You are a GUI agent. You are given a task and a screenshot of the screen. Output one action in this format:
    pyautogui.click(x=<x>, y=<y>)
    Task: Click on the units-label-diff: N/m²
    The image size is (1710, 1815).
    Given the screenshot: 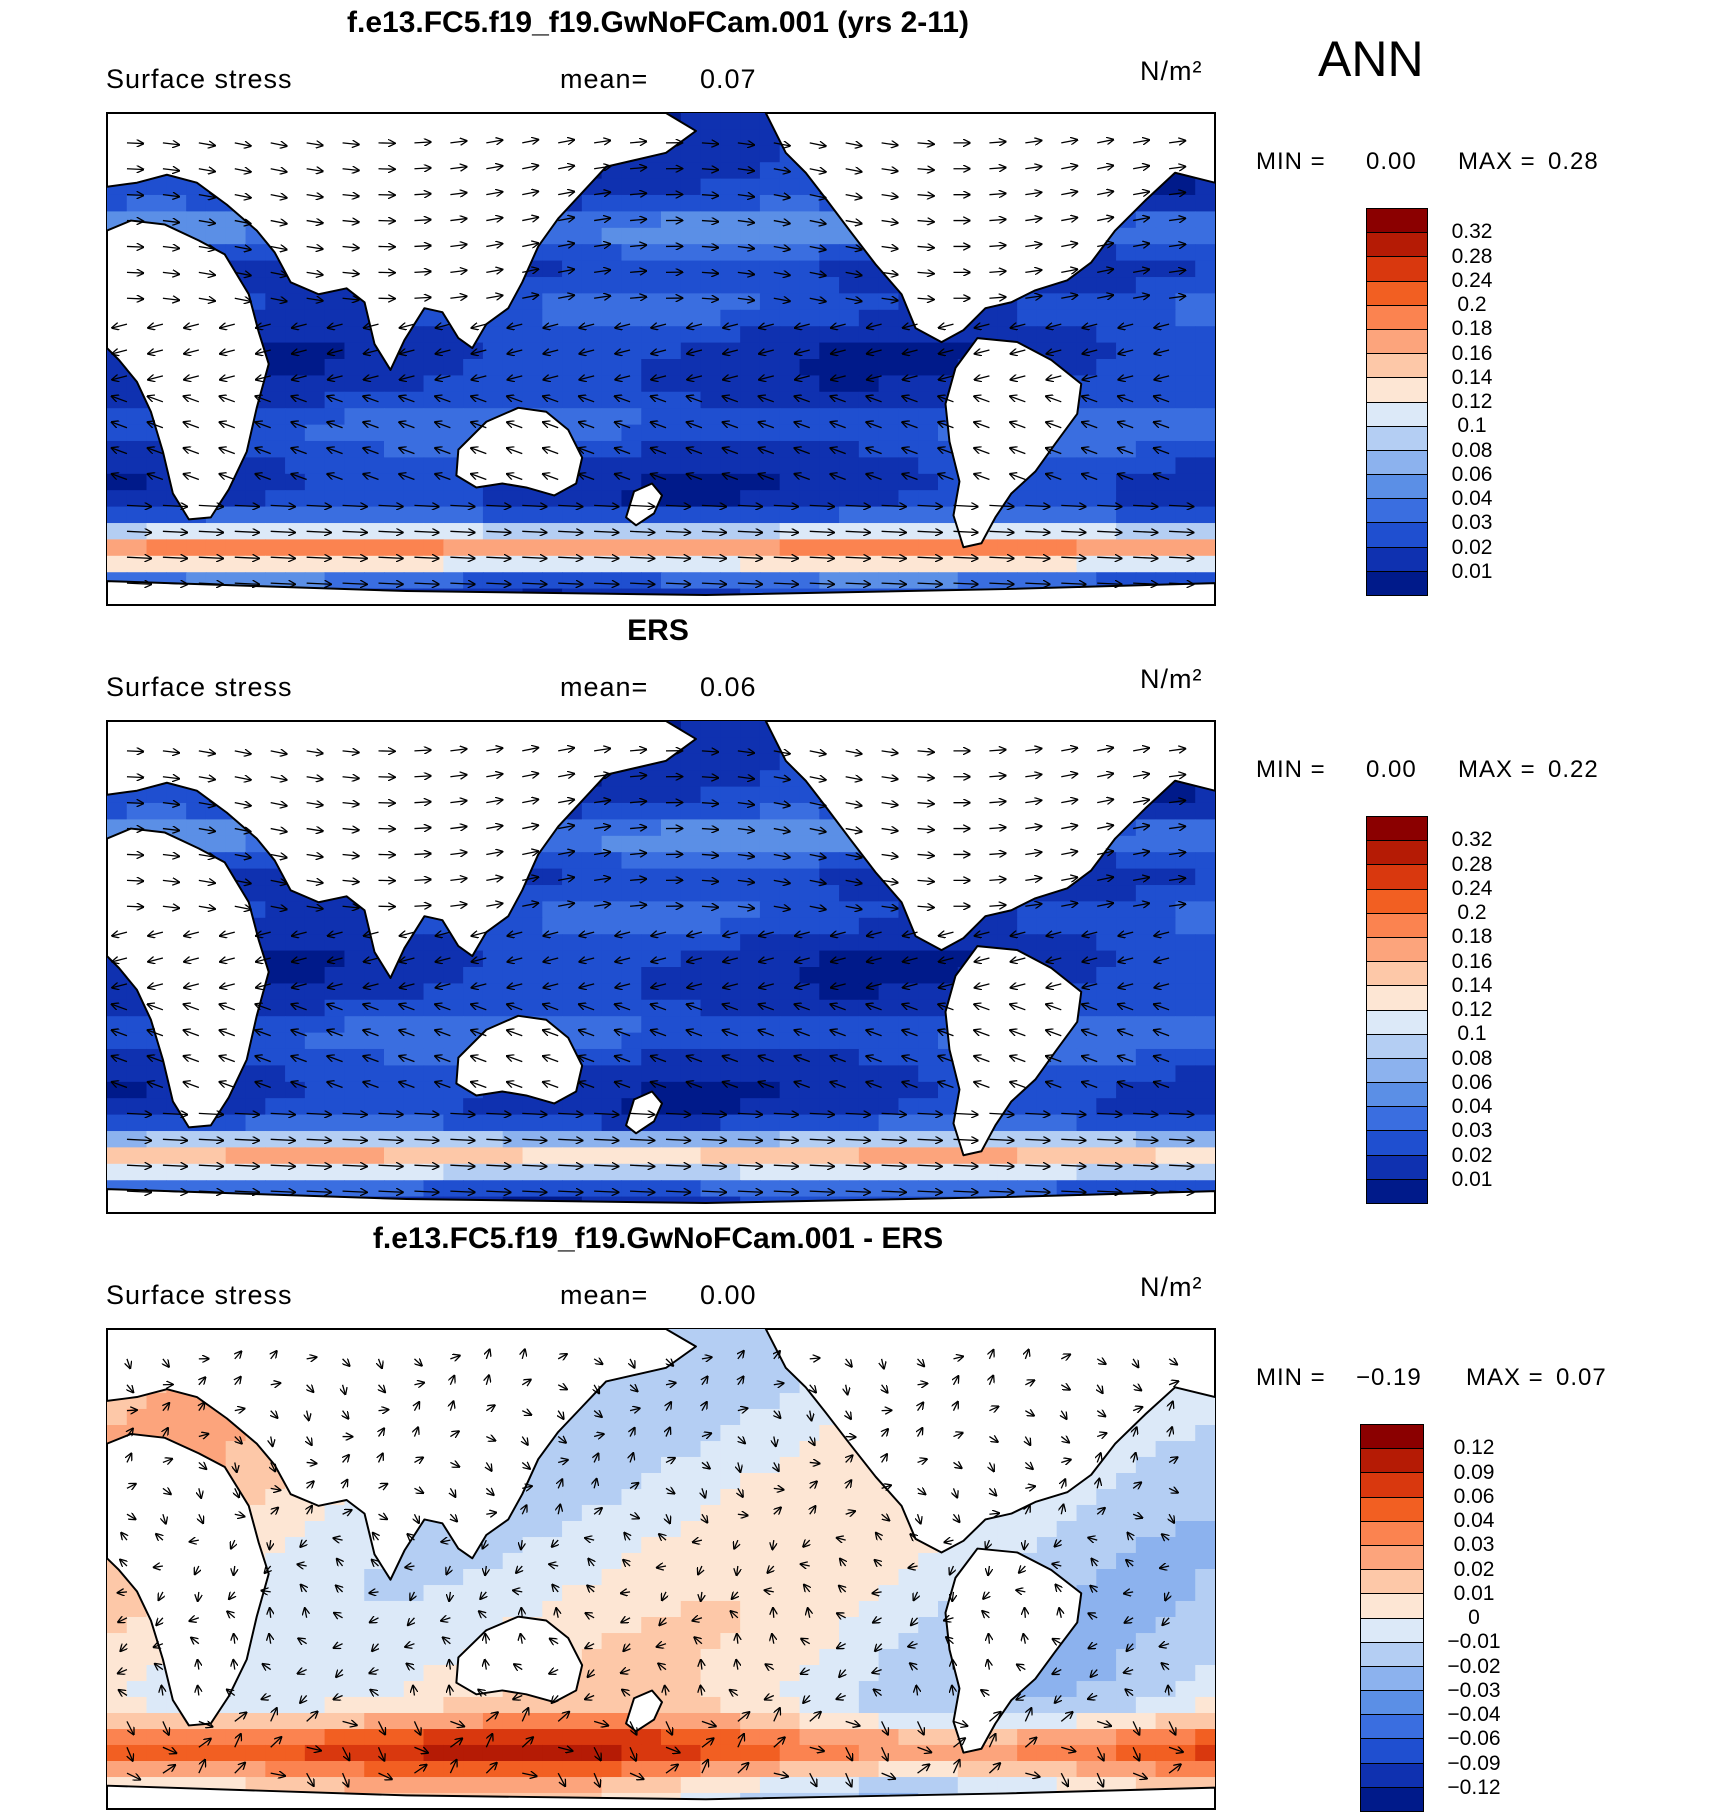 What is the action you would take?
    pyautogui.click(x=1171, y=1287)
    